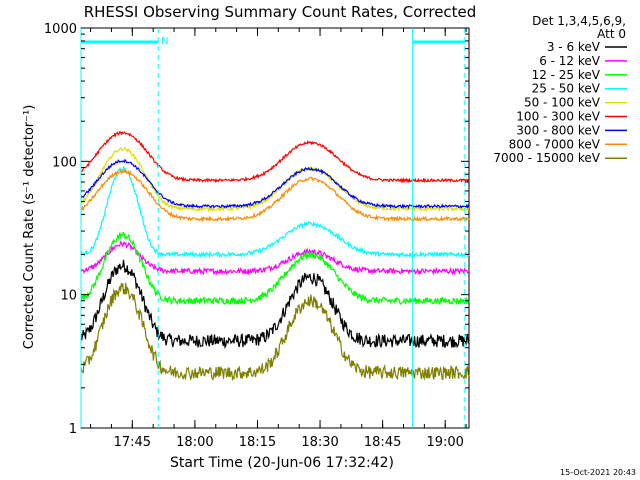  Describe the element at coordinates (275, 184) in the screenshot. I see `series-line-300-800keV` at that location.